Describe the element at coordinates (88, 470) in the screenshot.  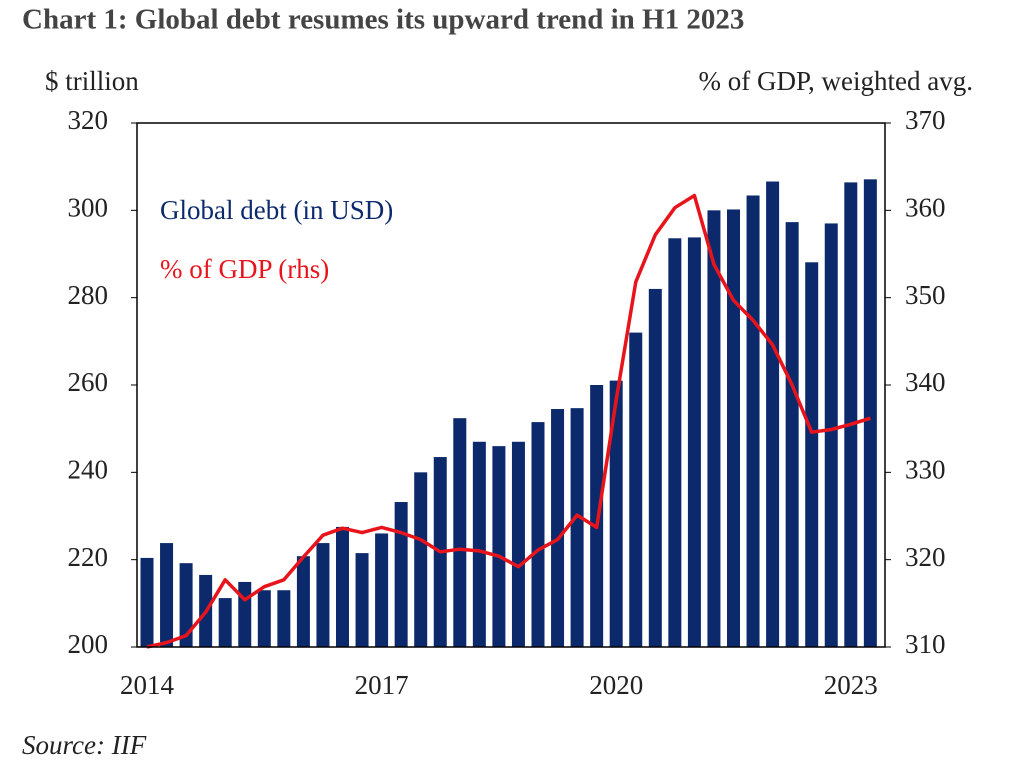
I see `y-tick-label: 240` at that location.